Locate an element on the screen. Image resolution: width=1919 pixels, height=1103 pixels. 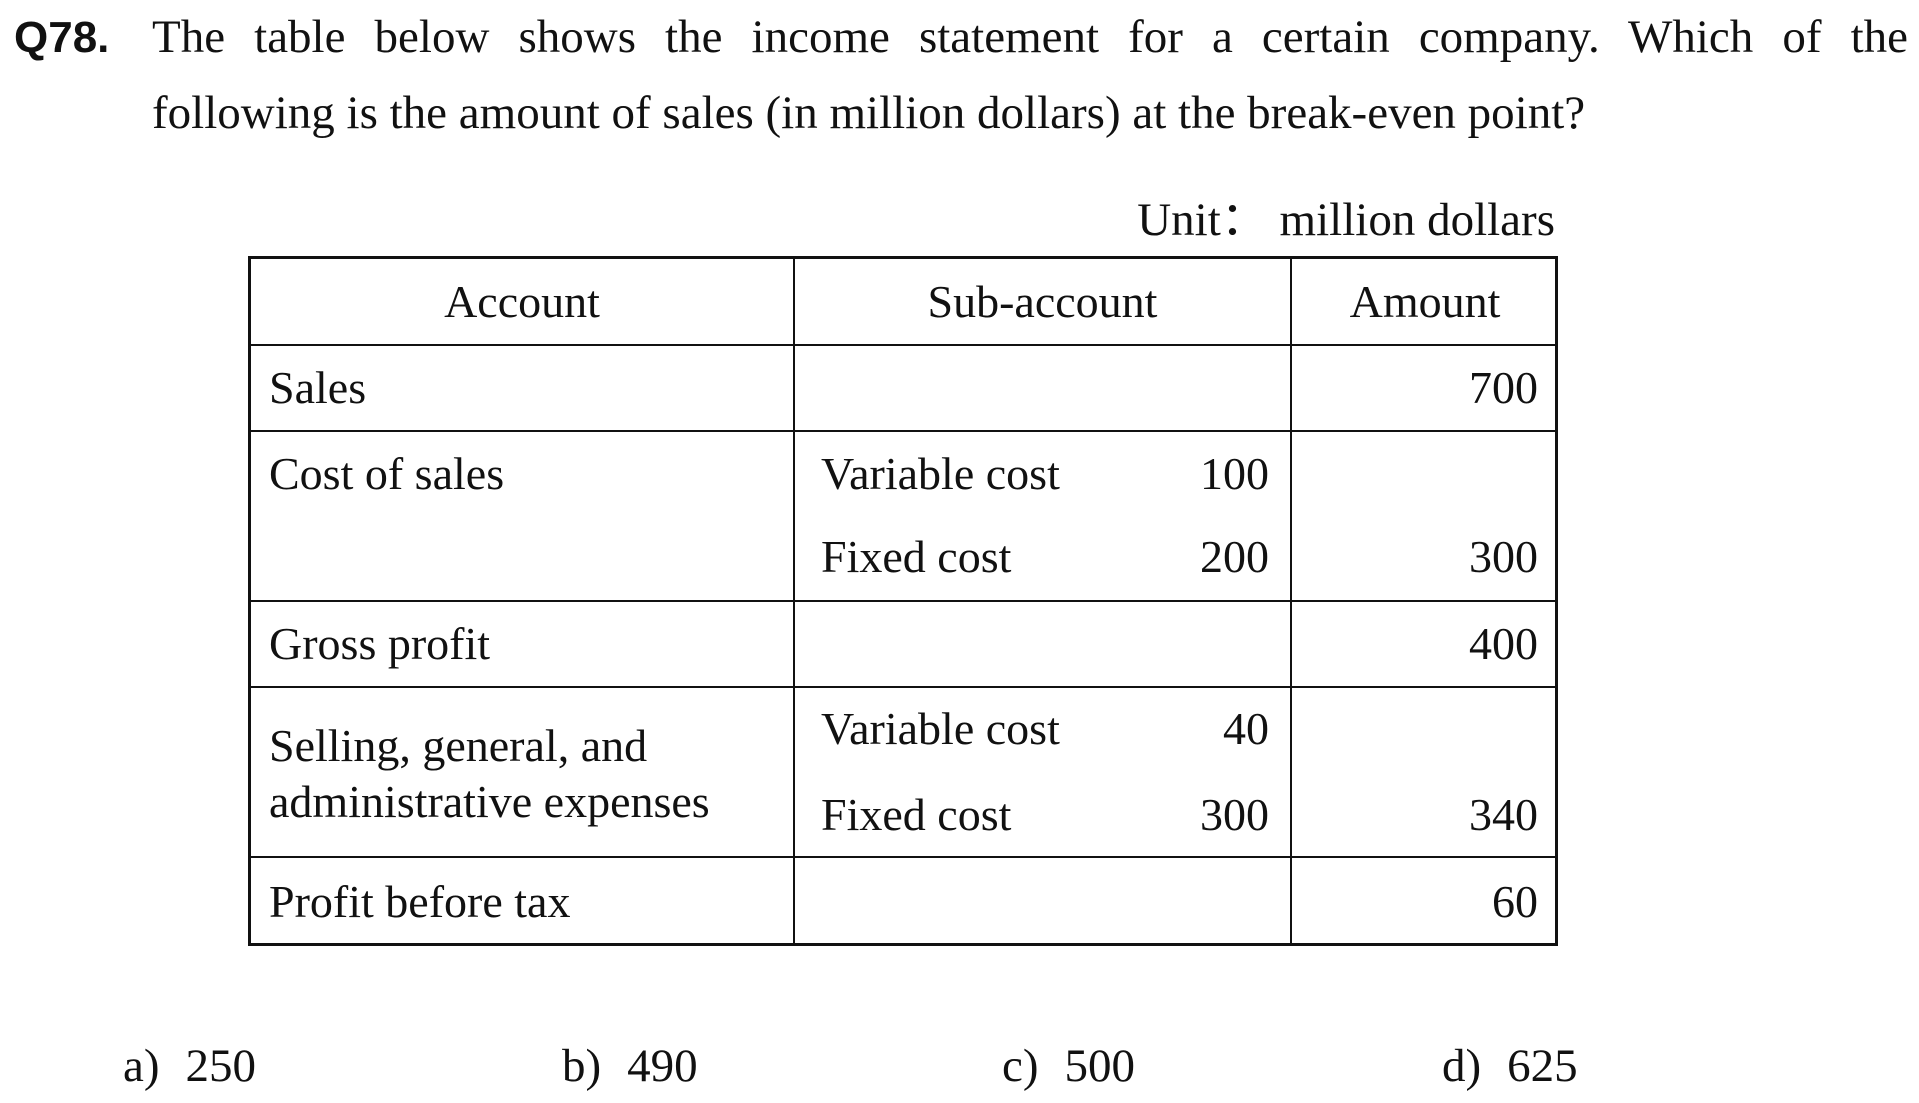
amount-gross-profit: 400 is located at coordinates (1503, 643).